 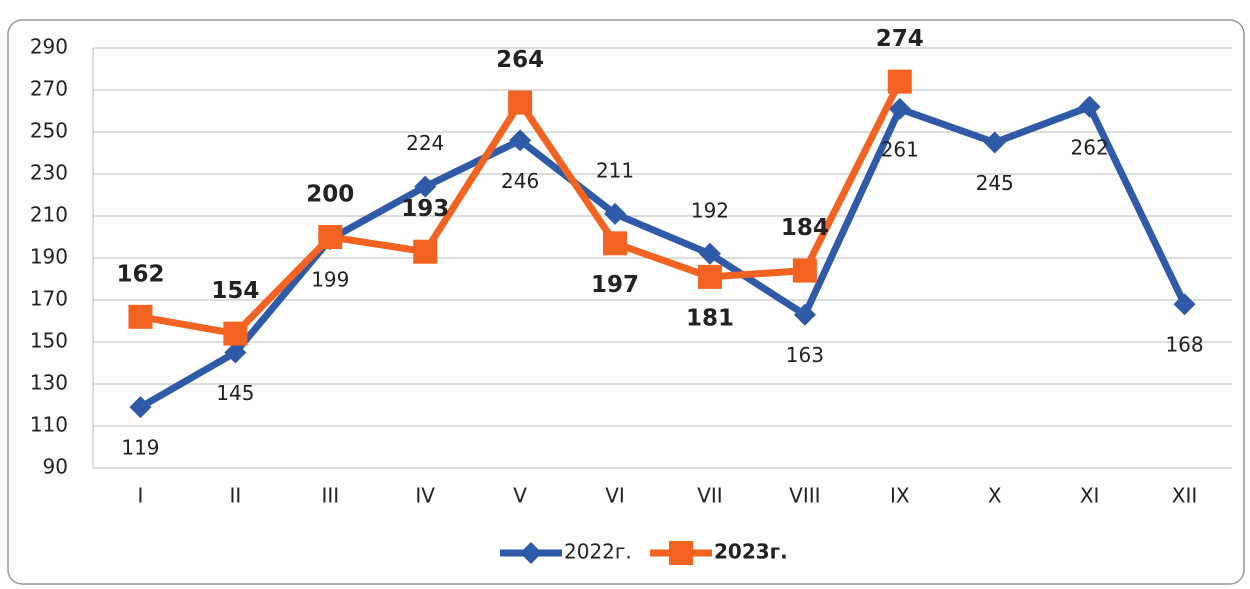 I want to click on x-tick-label: VII, so click(x=709, y=496).